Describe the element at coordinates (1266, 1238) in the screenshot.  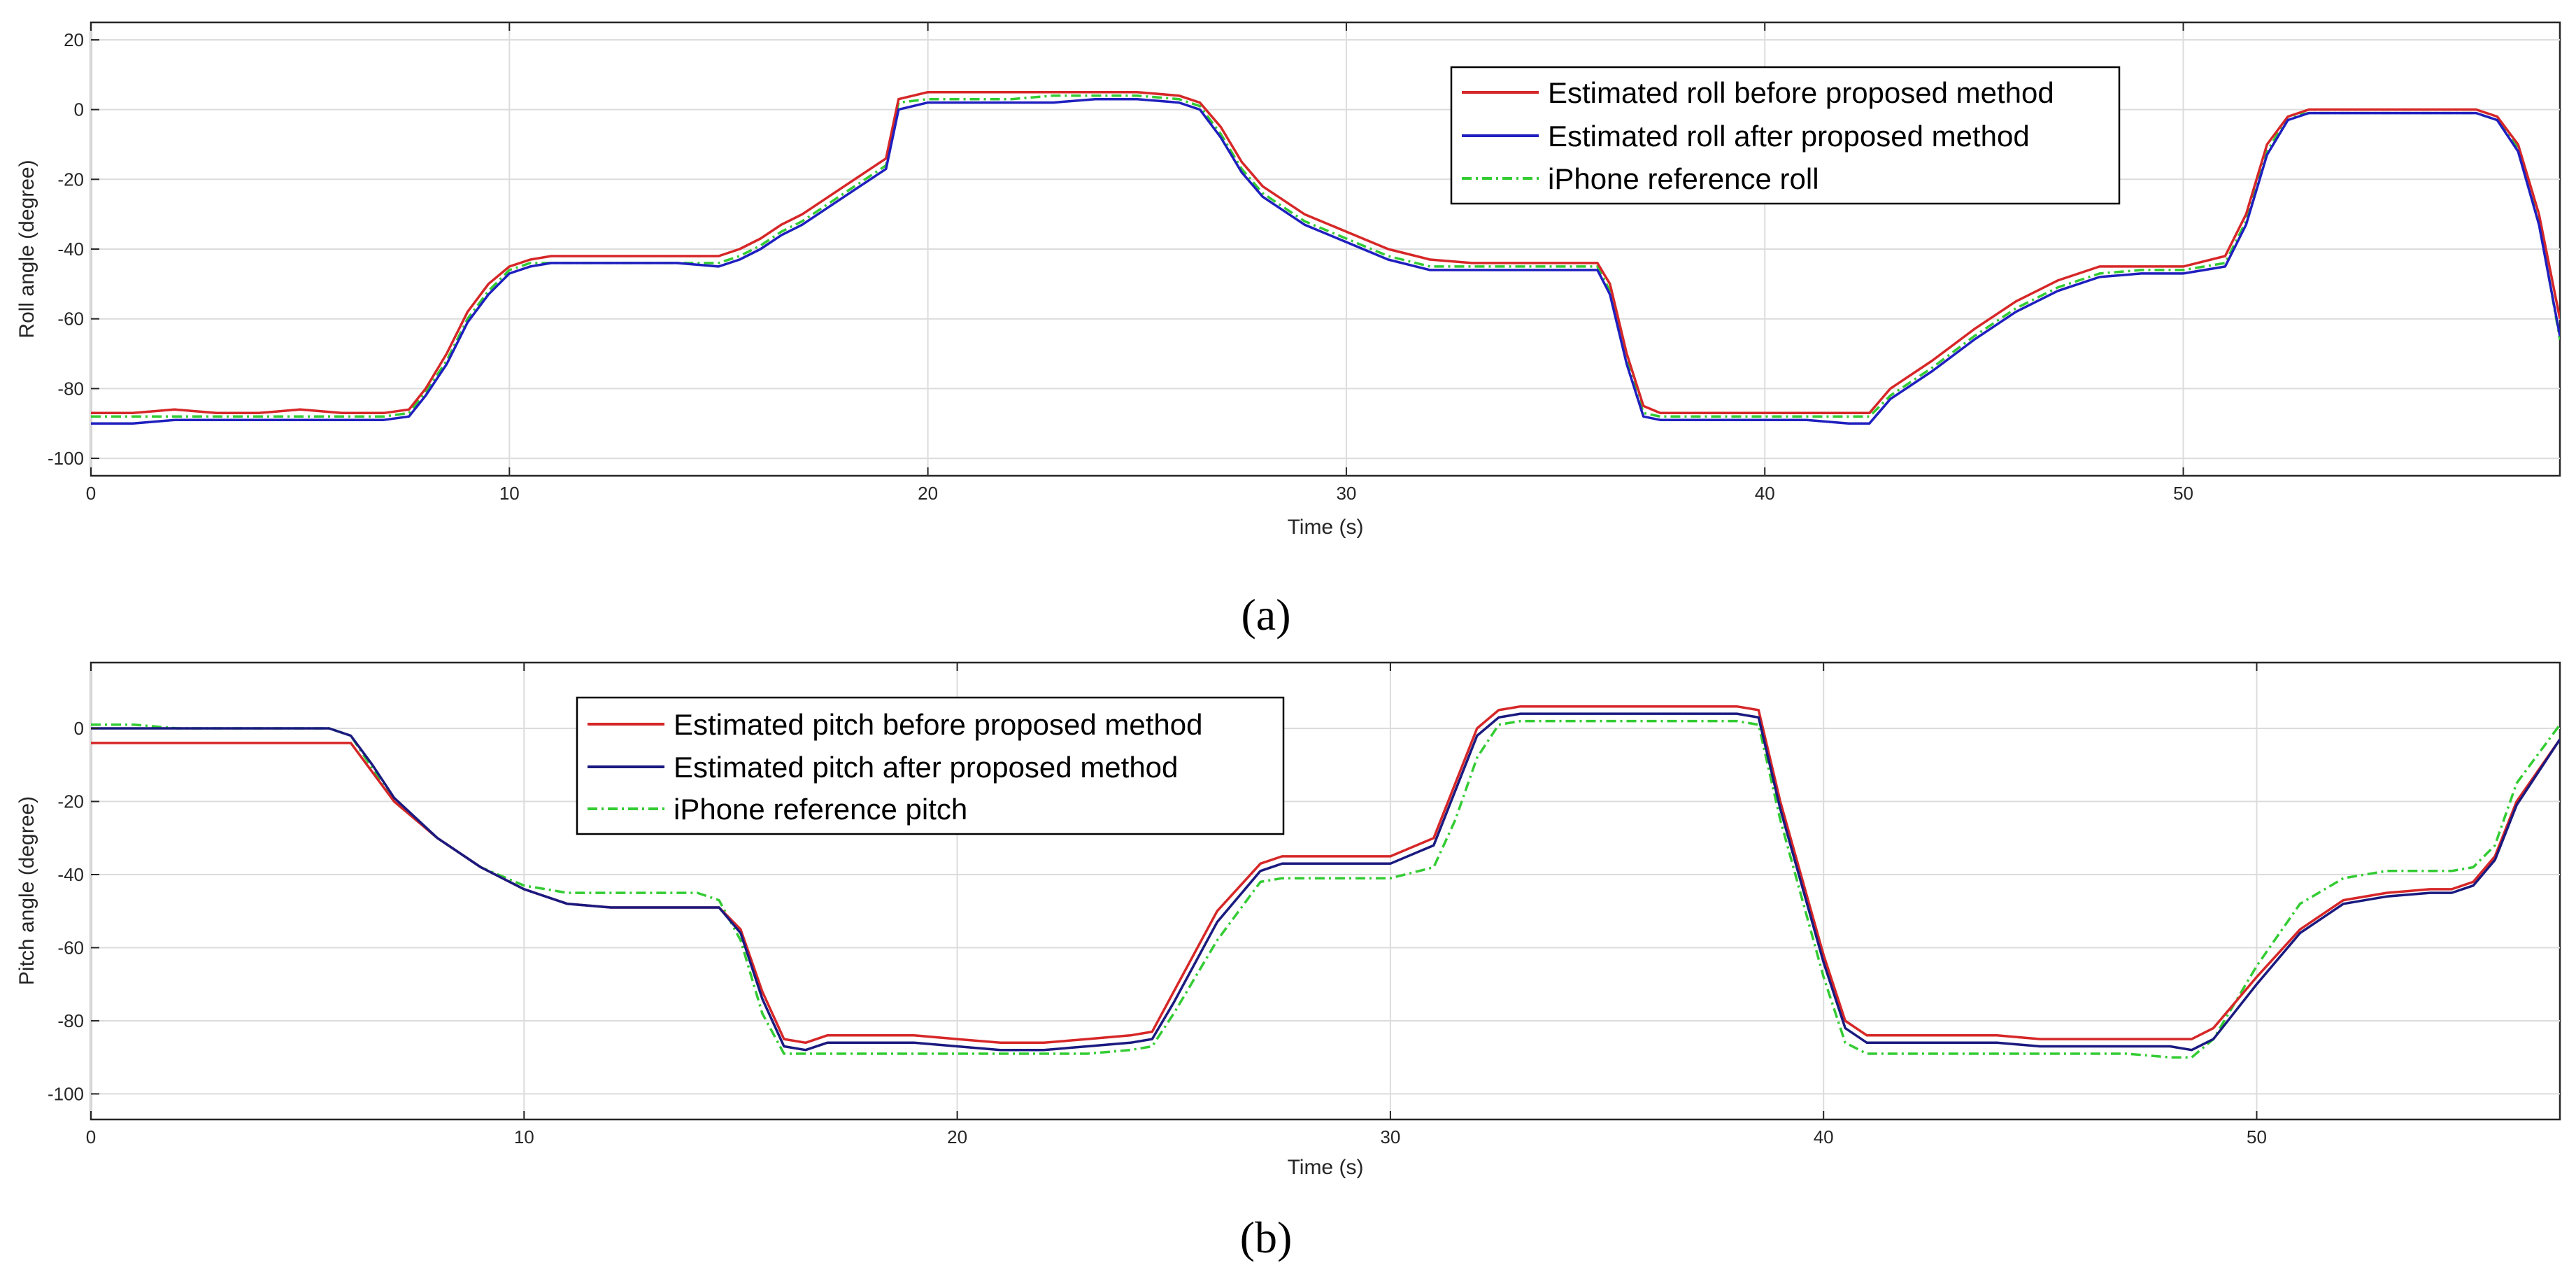
I see `pitch-panel-caption: (b)` at that location.